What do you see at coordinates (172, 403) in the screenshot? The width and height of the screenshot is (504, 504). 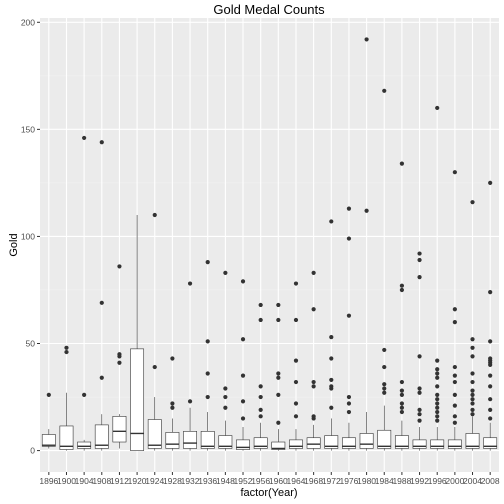 I see `box-1928` at bounding box center [172, 403].